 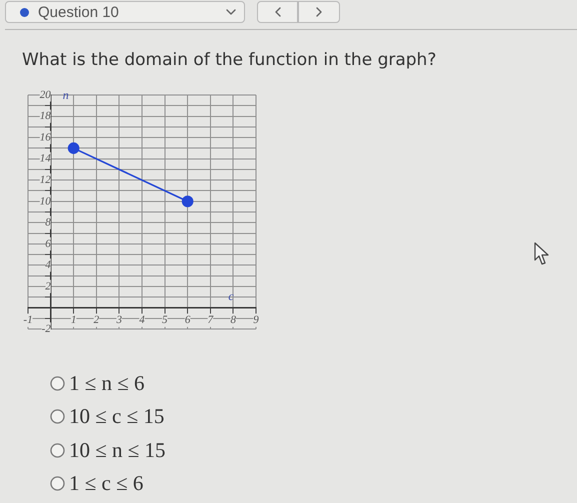 What do you see at coordinates (97, 320) in the screenshot?
I see `x-tick-label: 2` at bounding box center [97, 320].